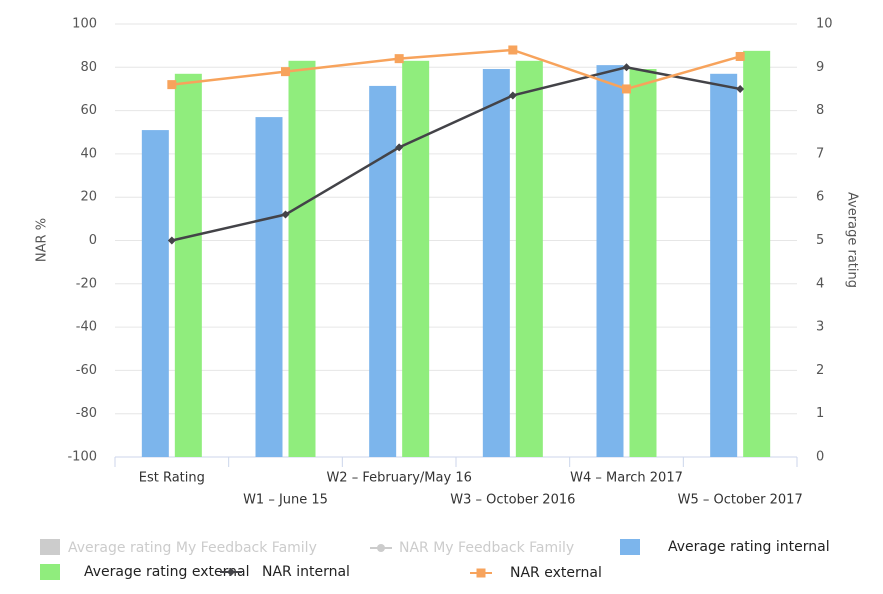 This screenshot has height=594, width=883. I want to click on y-tick-label: -100, so click(82, 457).